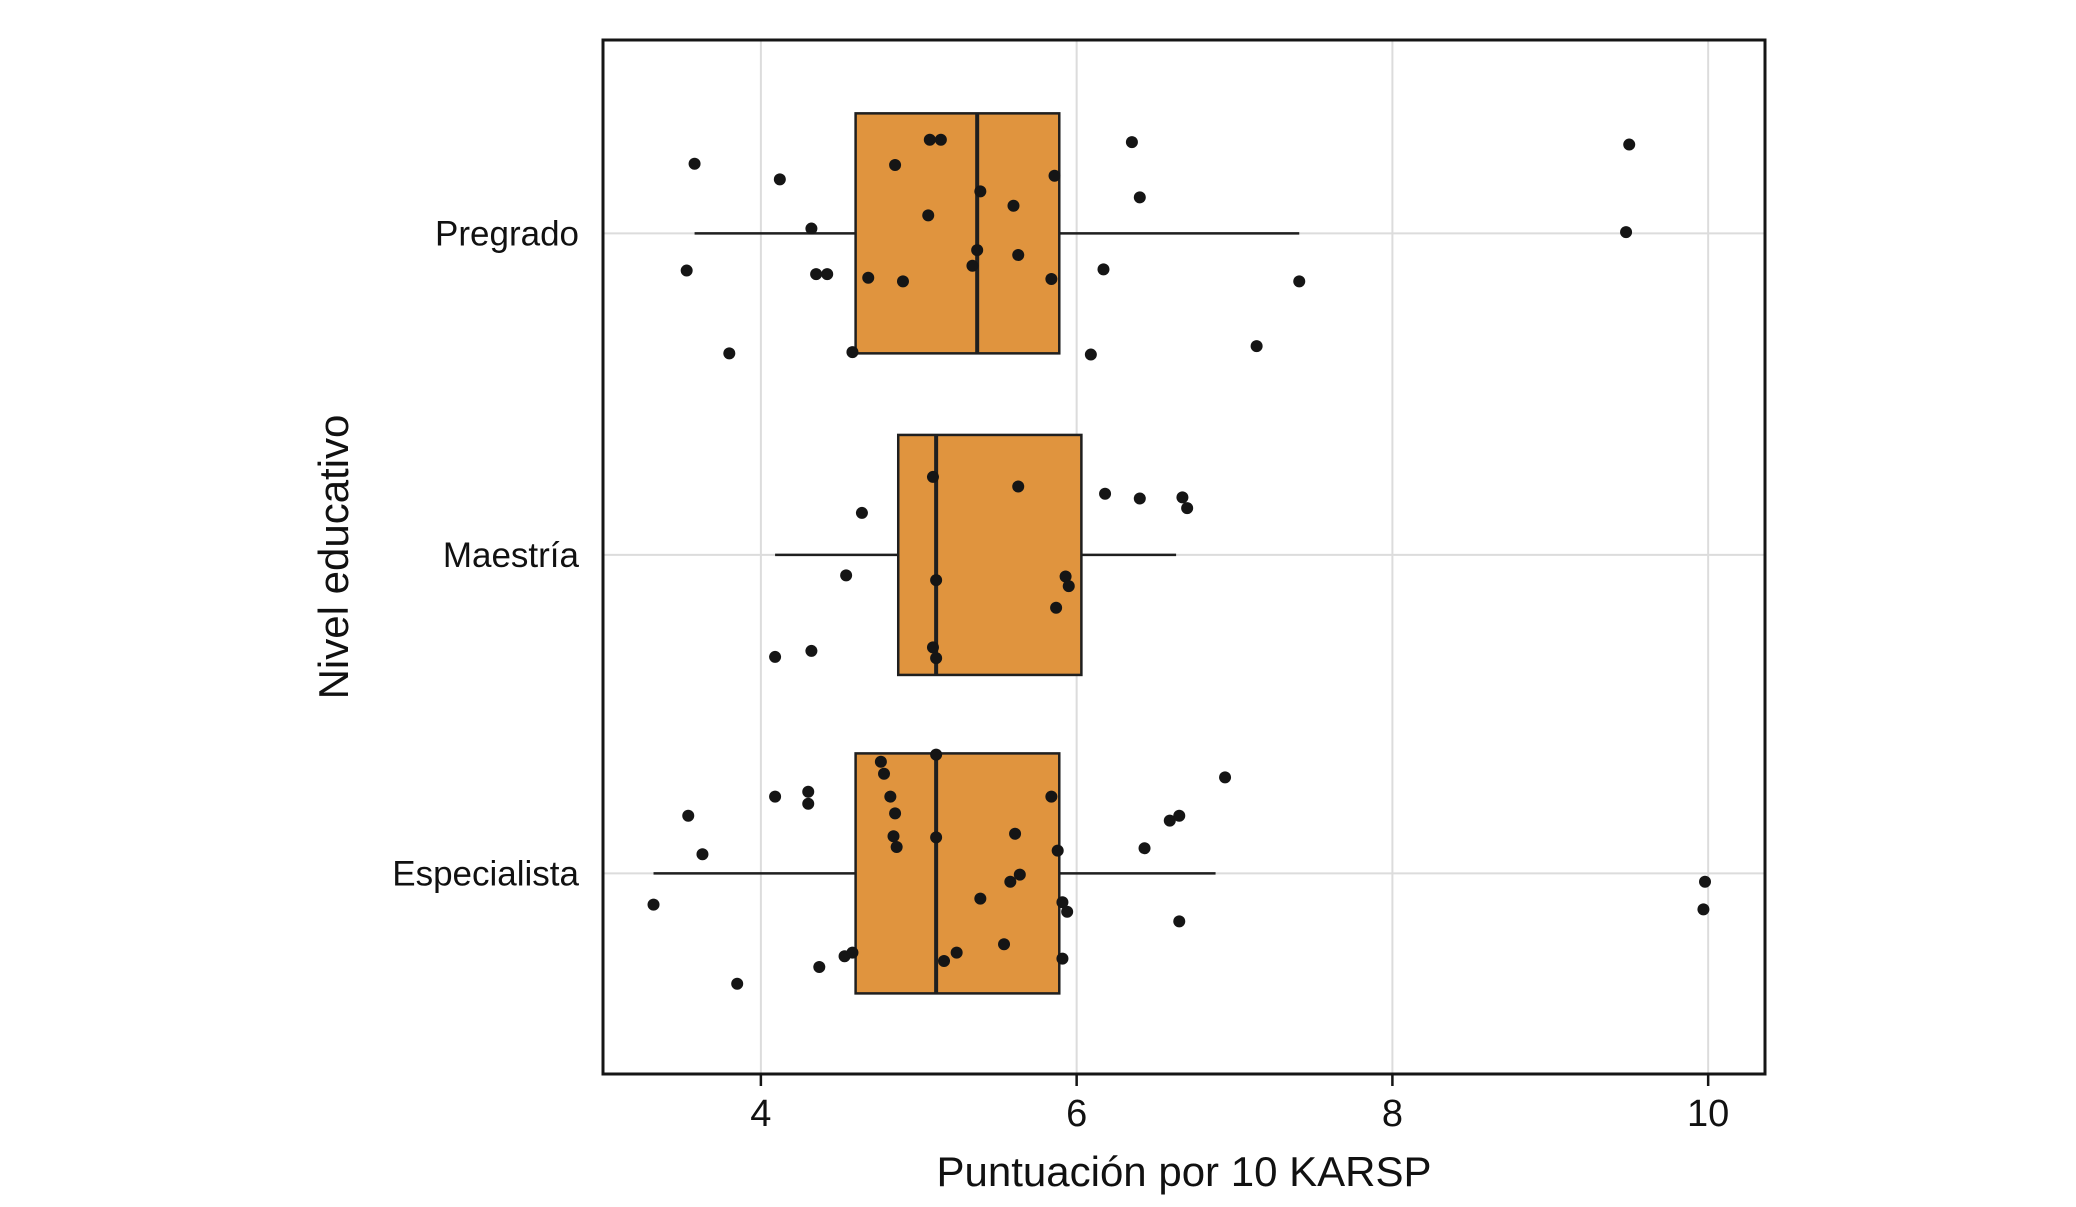 The image size is (2076, 1207). I want to click on x-tick-label: 4, so click(760, 1114).